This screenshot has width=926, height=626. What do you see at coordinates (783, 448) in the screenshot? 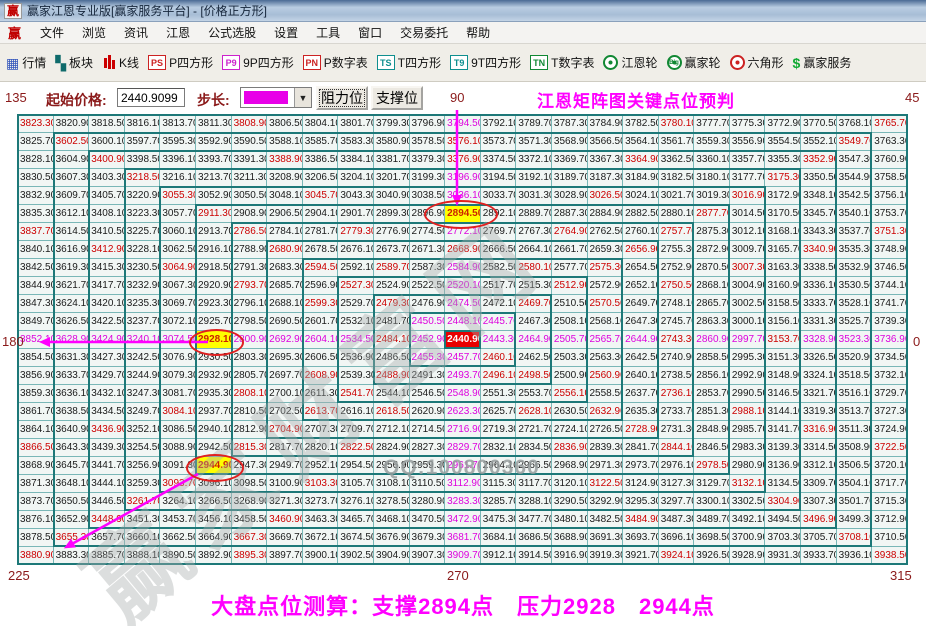
I see `grid-cell: 3139.30` at bounding box center [783, 448].